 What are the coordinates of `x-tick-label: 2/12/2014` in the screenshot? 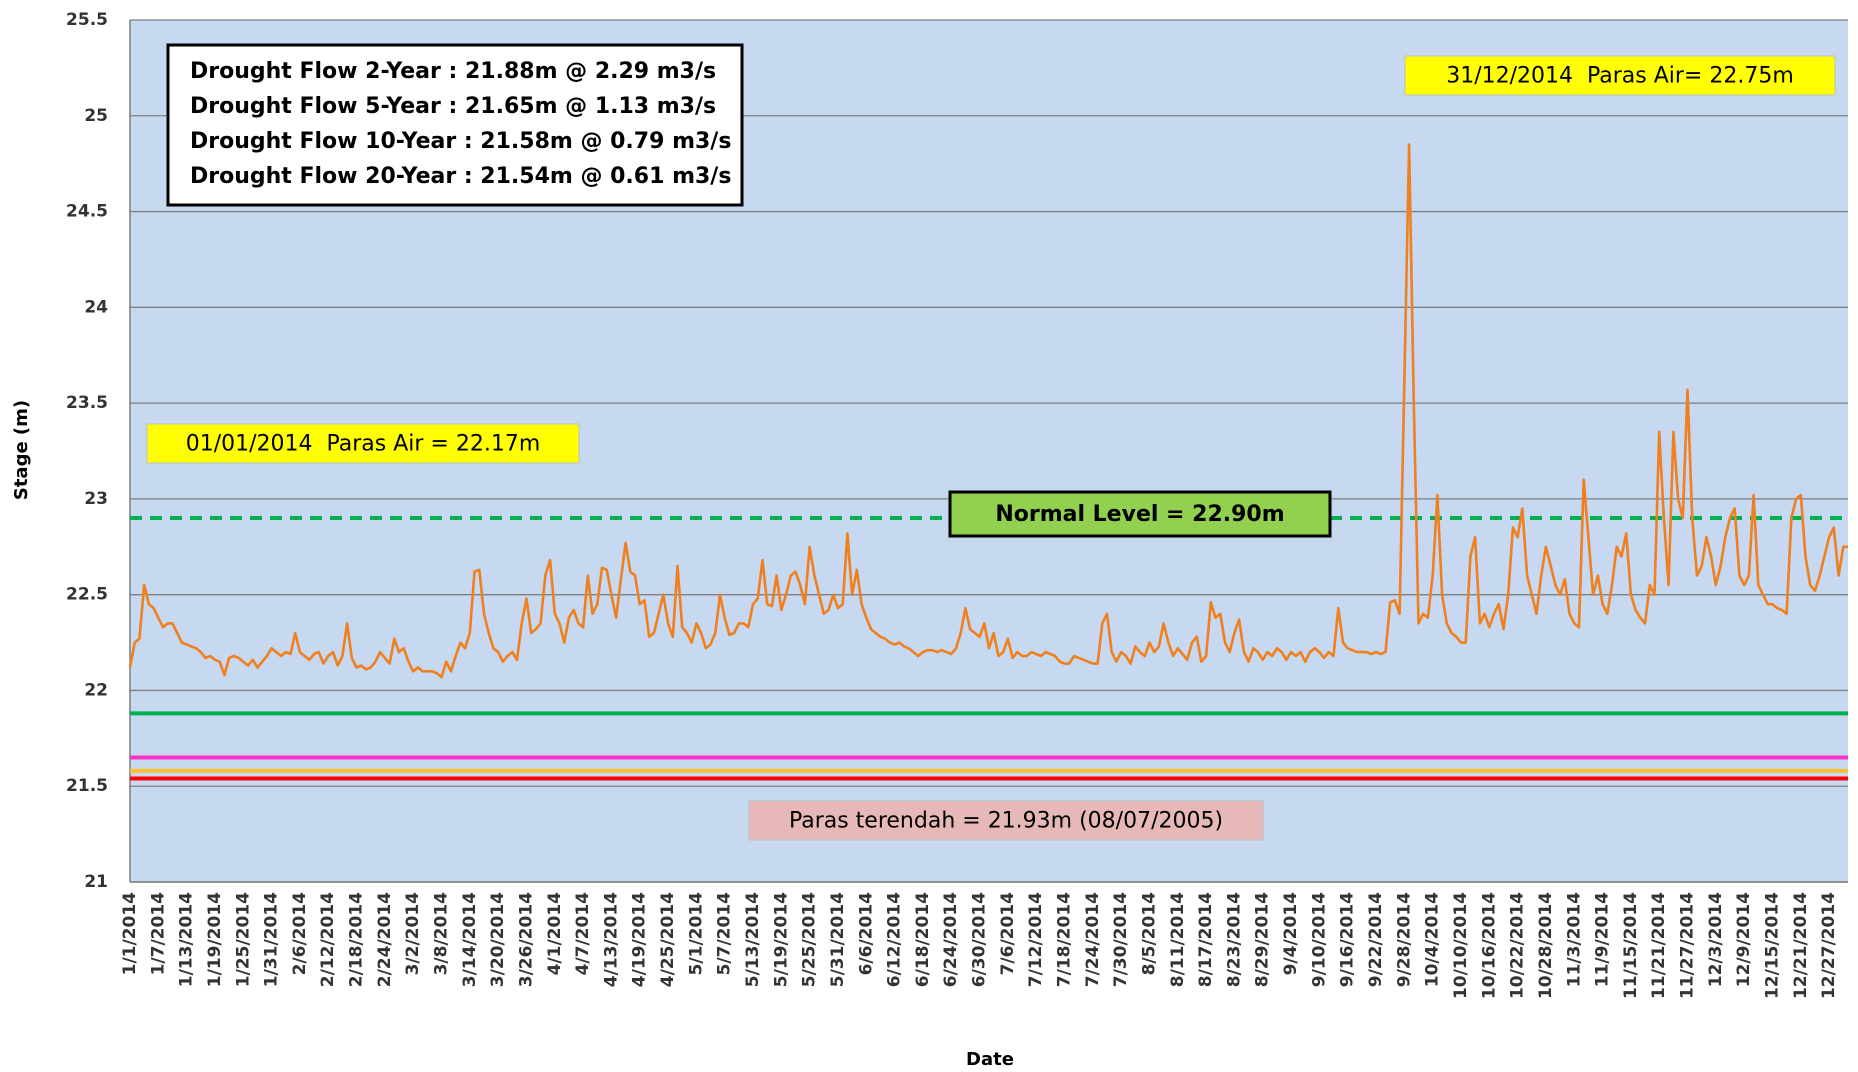 It's located at (328, 939).